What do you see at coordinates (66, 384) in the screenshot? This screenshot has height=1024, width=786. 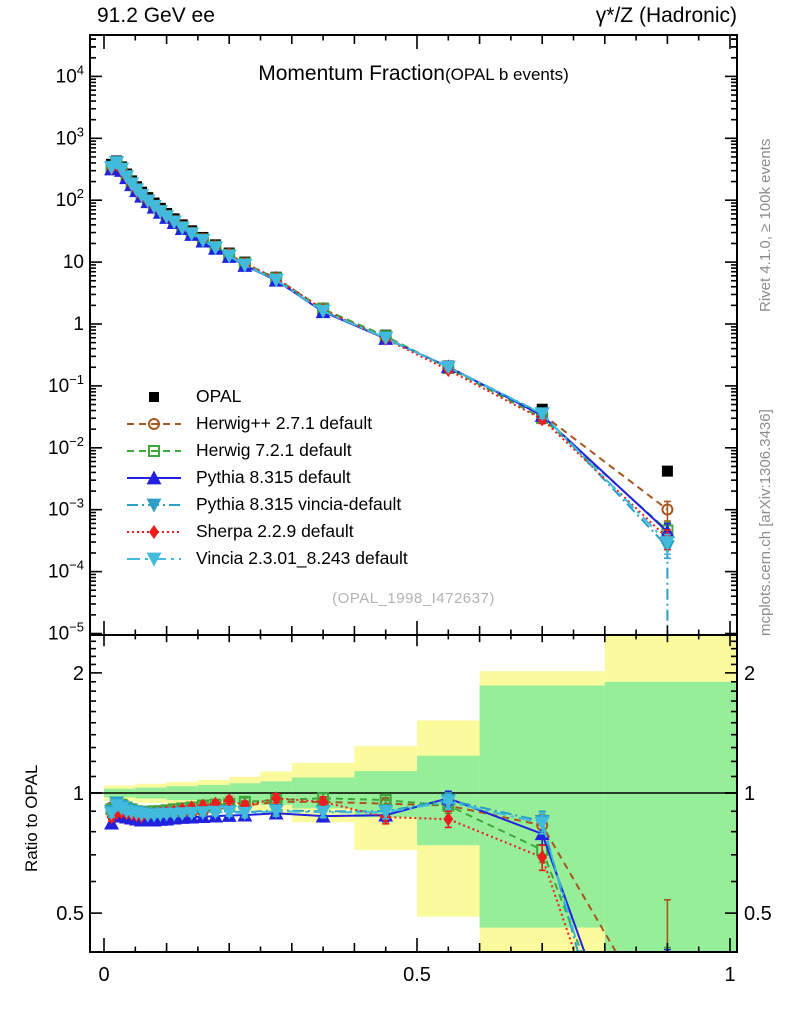 I see `main-y-tick-label: 10⁻¹` at bounding box center [66, 384].